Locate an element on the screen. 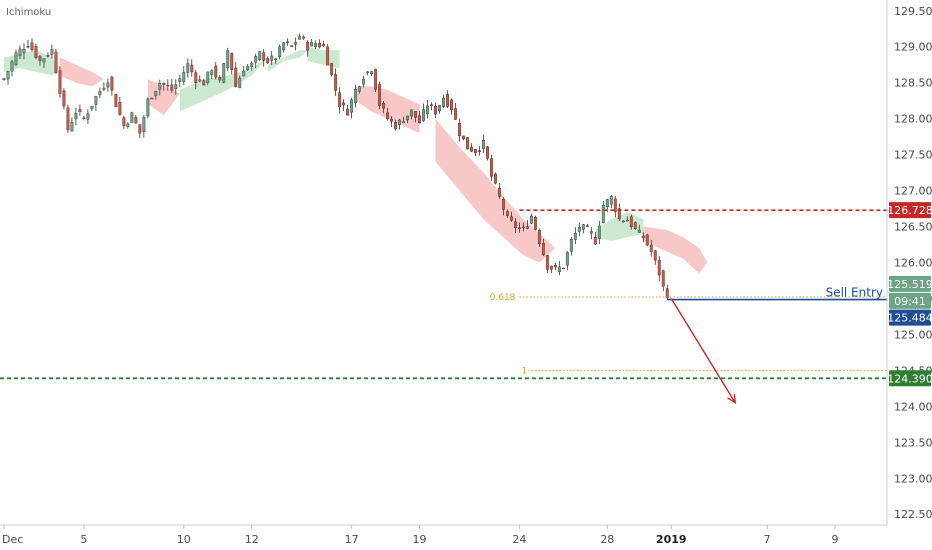 This screenshot has width=932, height=550. entry-price-tag: 125.484 is located at coordinates (909, 317).